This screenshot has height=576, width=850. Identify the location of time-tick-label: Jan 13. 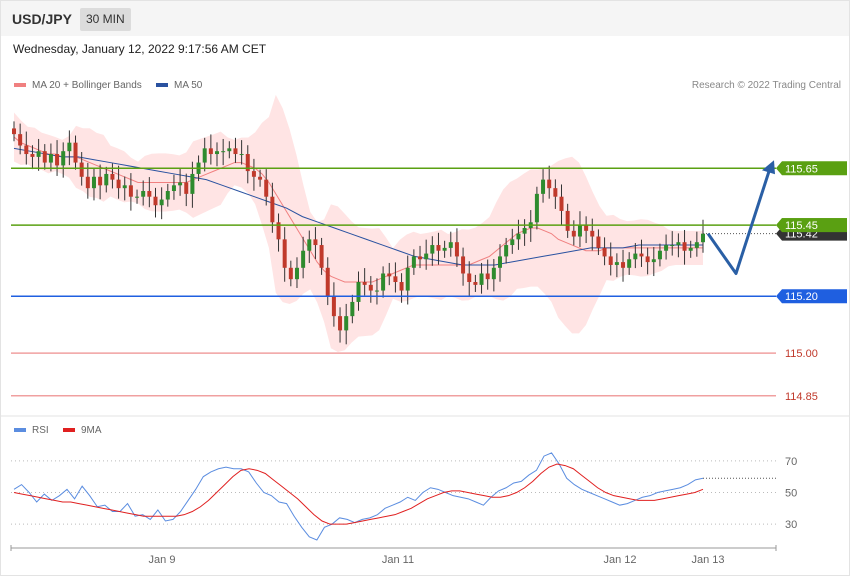
(707, 560).